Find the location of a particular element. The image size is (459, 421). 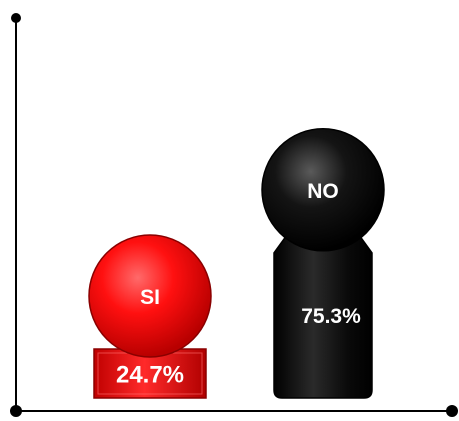

y-axis-end-dot is located at coordinates (16, 18).